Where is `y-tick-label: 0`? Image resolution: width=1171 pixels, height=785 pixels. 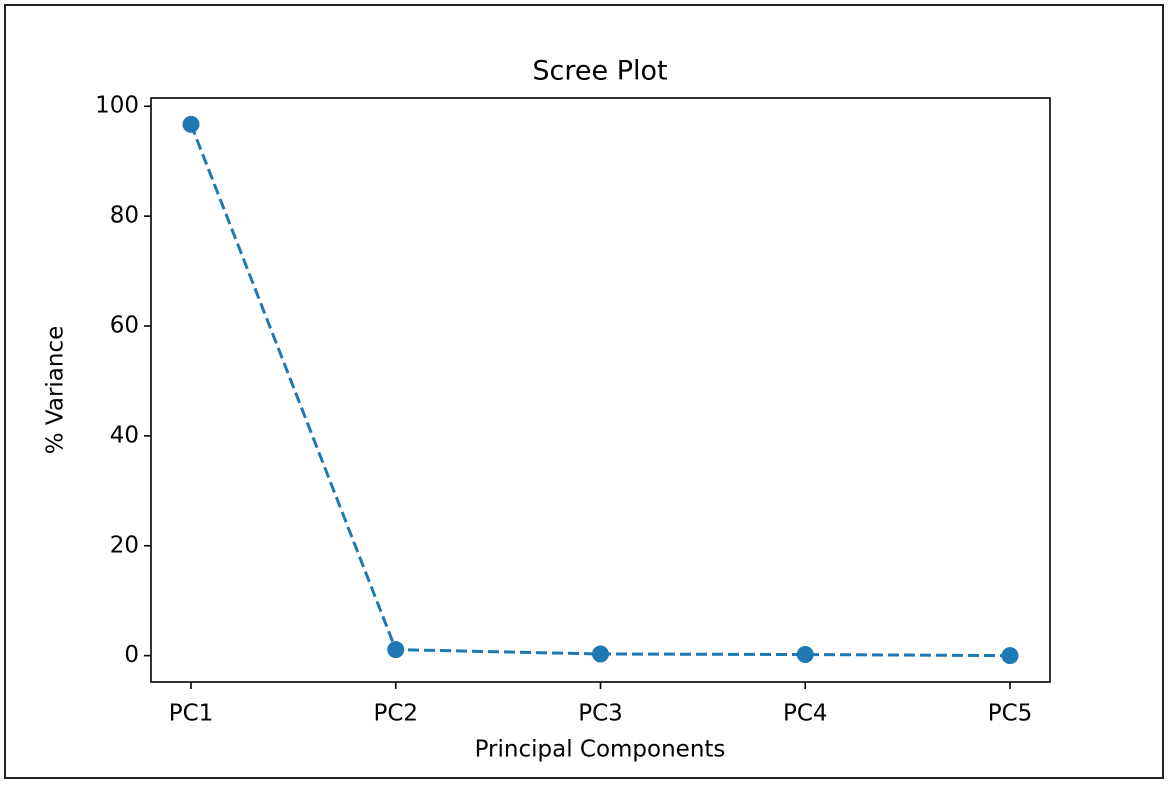
y-tick-label: 0 is located at coordinates (131, 655).